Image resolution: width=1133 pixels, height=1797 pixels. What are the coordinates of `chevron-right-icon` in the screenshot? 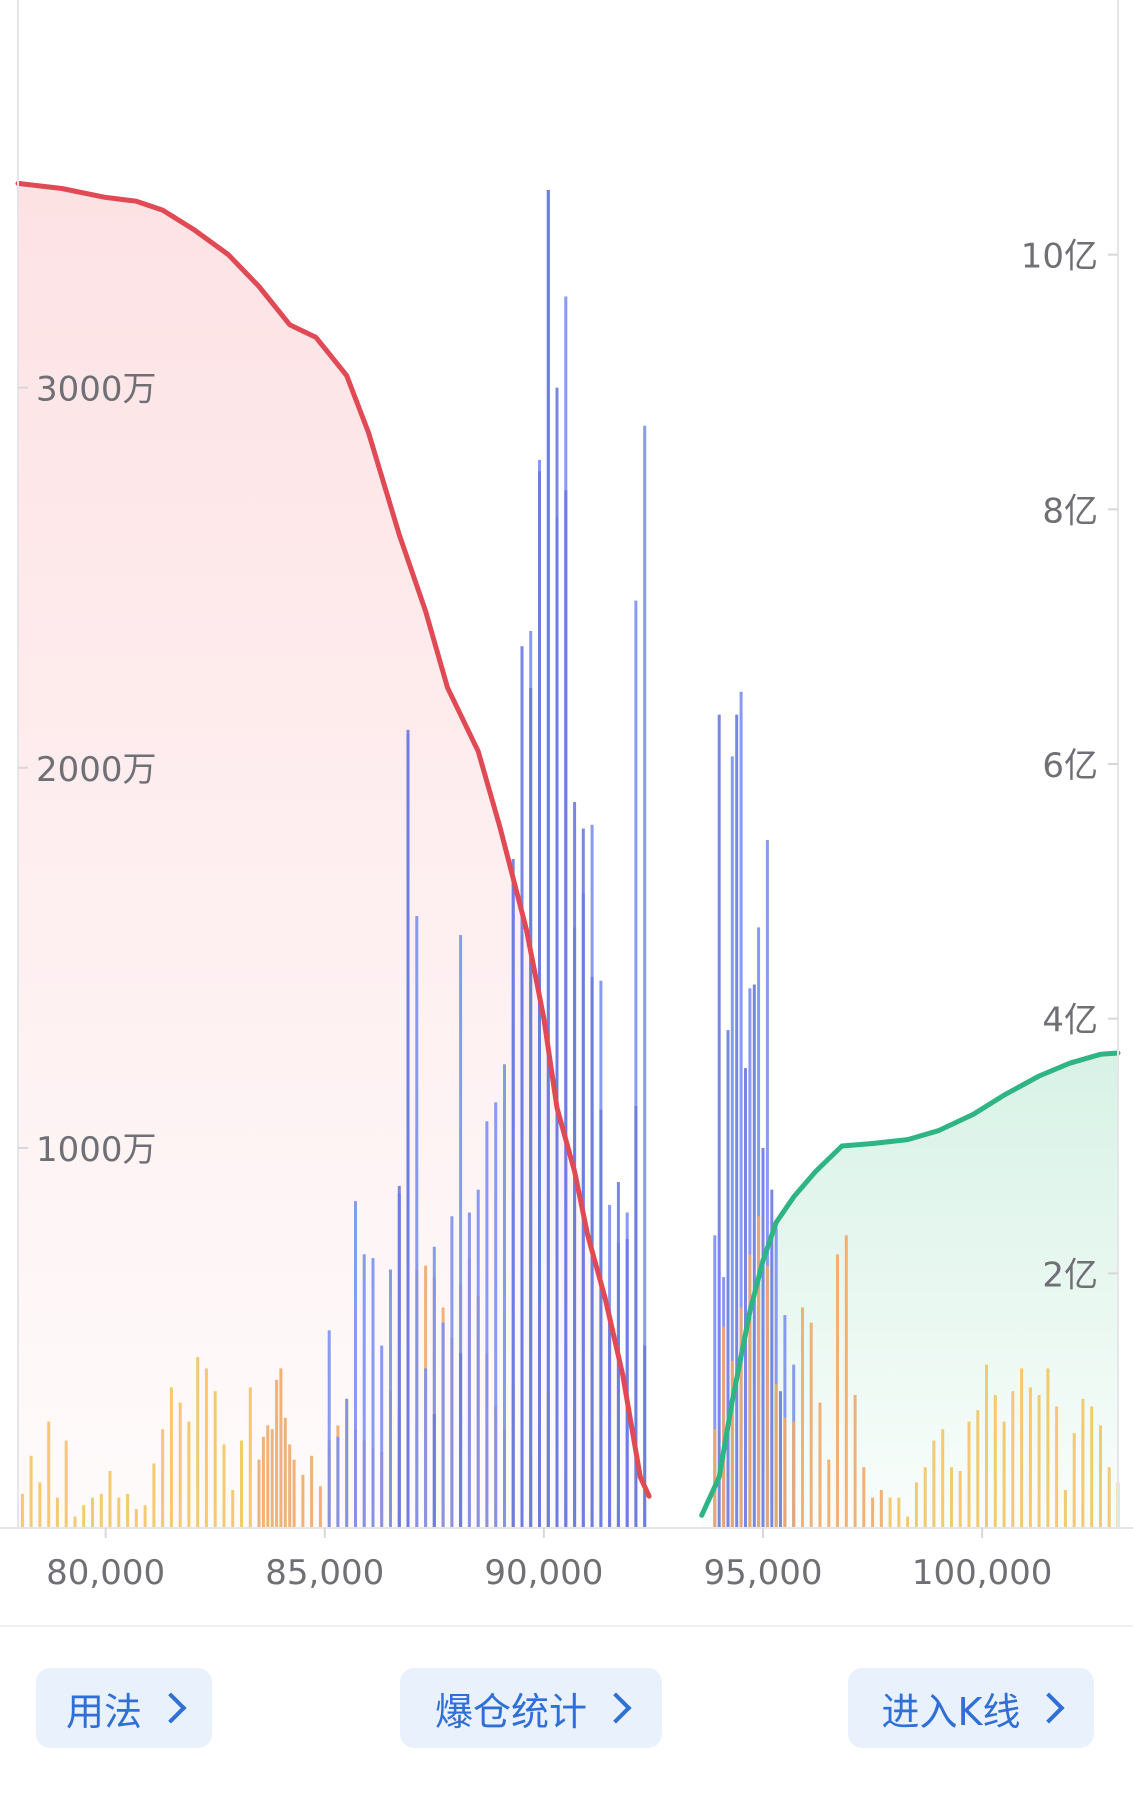 It's located at (1049, 1708).